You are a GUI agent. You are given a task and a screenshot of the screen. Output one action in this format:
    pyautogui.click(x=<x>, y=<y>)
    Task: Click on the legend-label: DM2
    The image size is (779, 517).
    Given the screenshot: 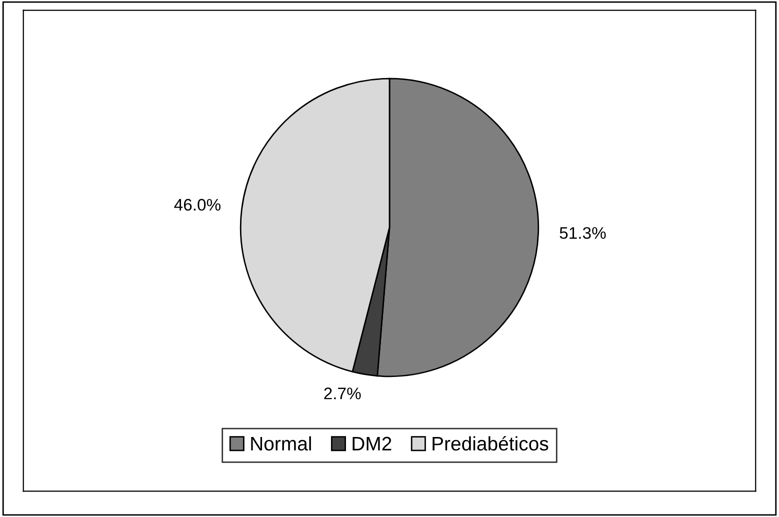 What is the action you would take?
    pyautogui.click(x=372, y=443)
    